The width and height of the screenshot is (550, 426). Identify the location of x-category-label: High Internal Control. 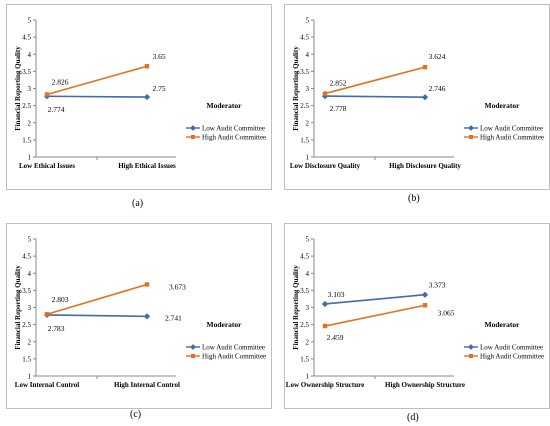
(147, 385).